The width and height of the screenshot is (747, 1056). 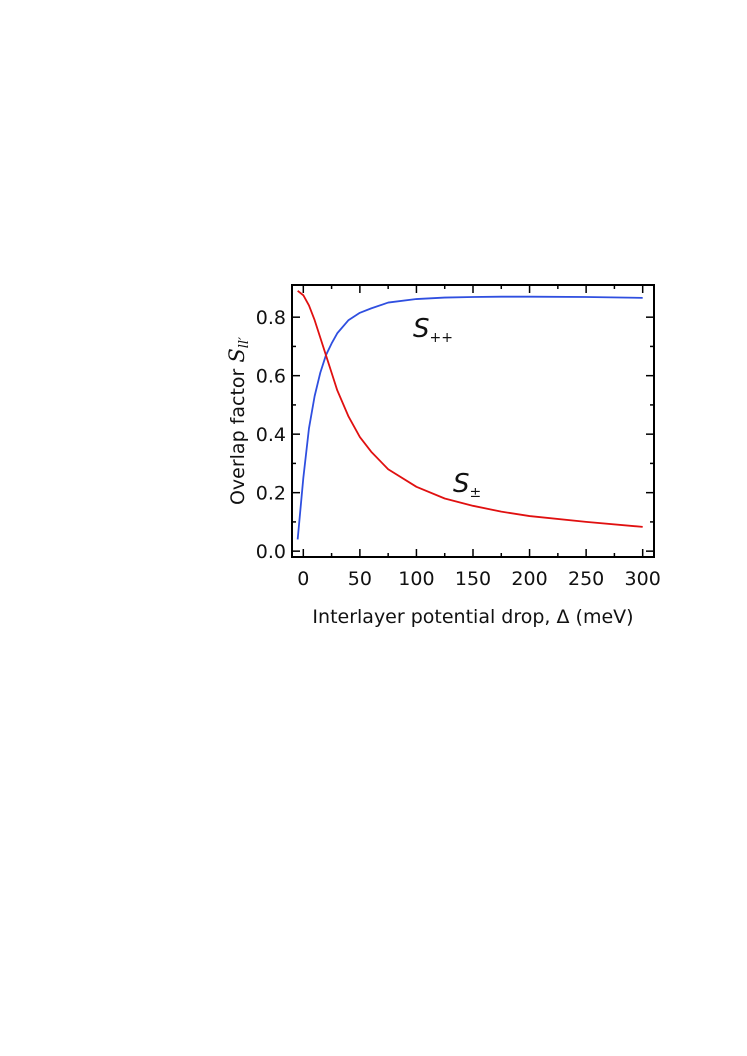 What do you see at coordinates (271, 435) in the screenshot?
I see `y-tick-label: 0.4` at bounding box center [271, 435].